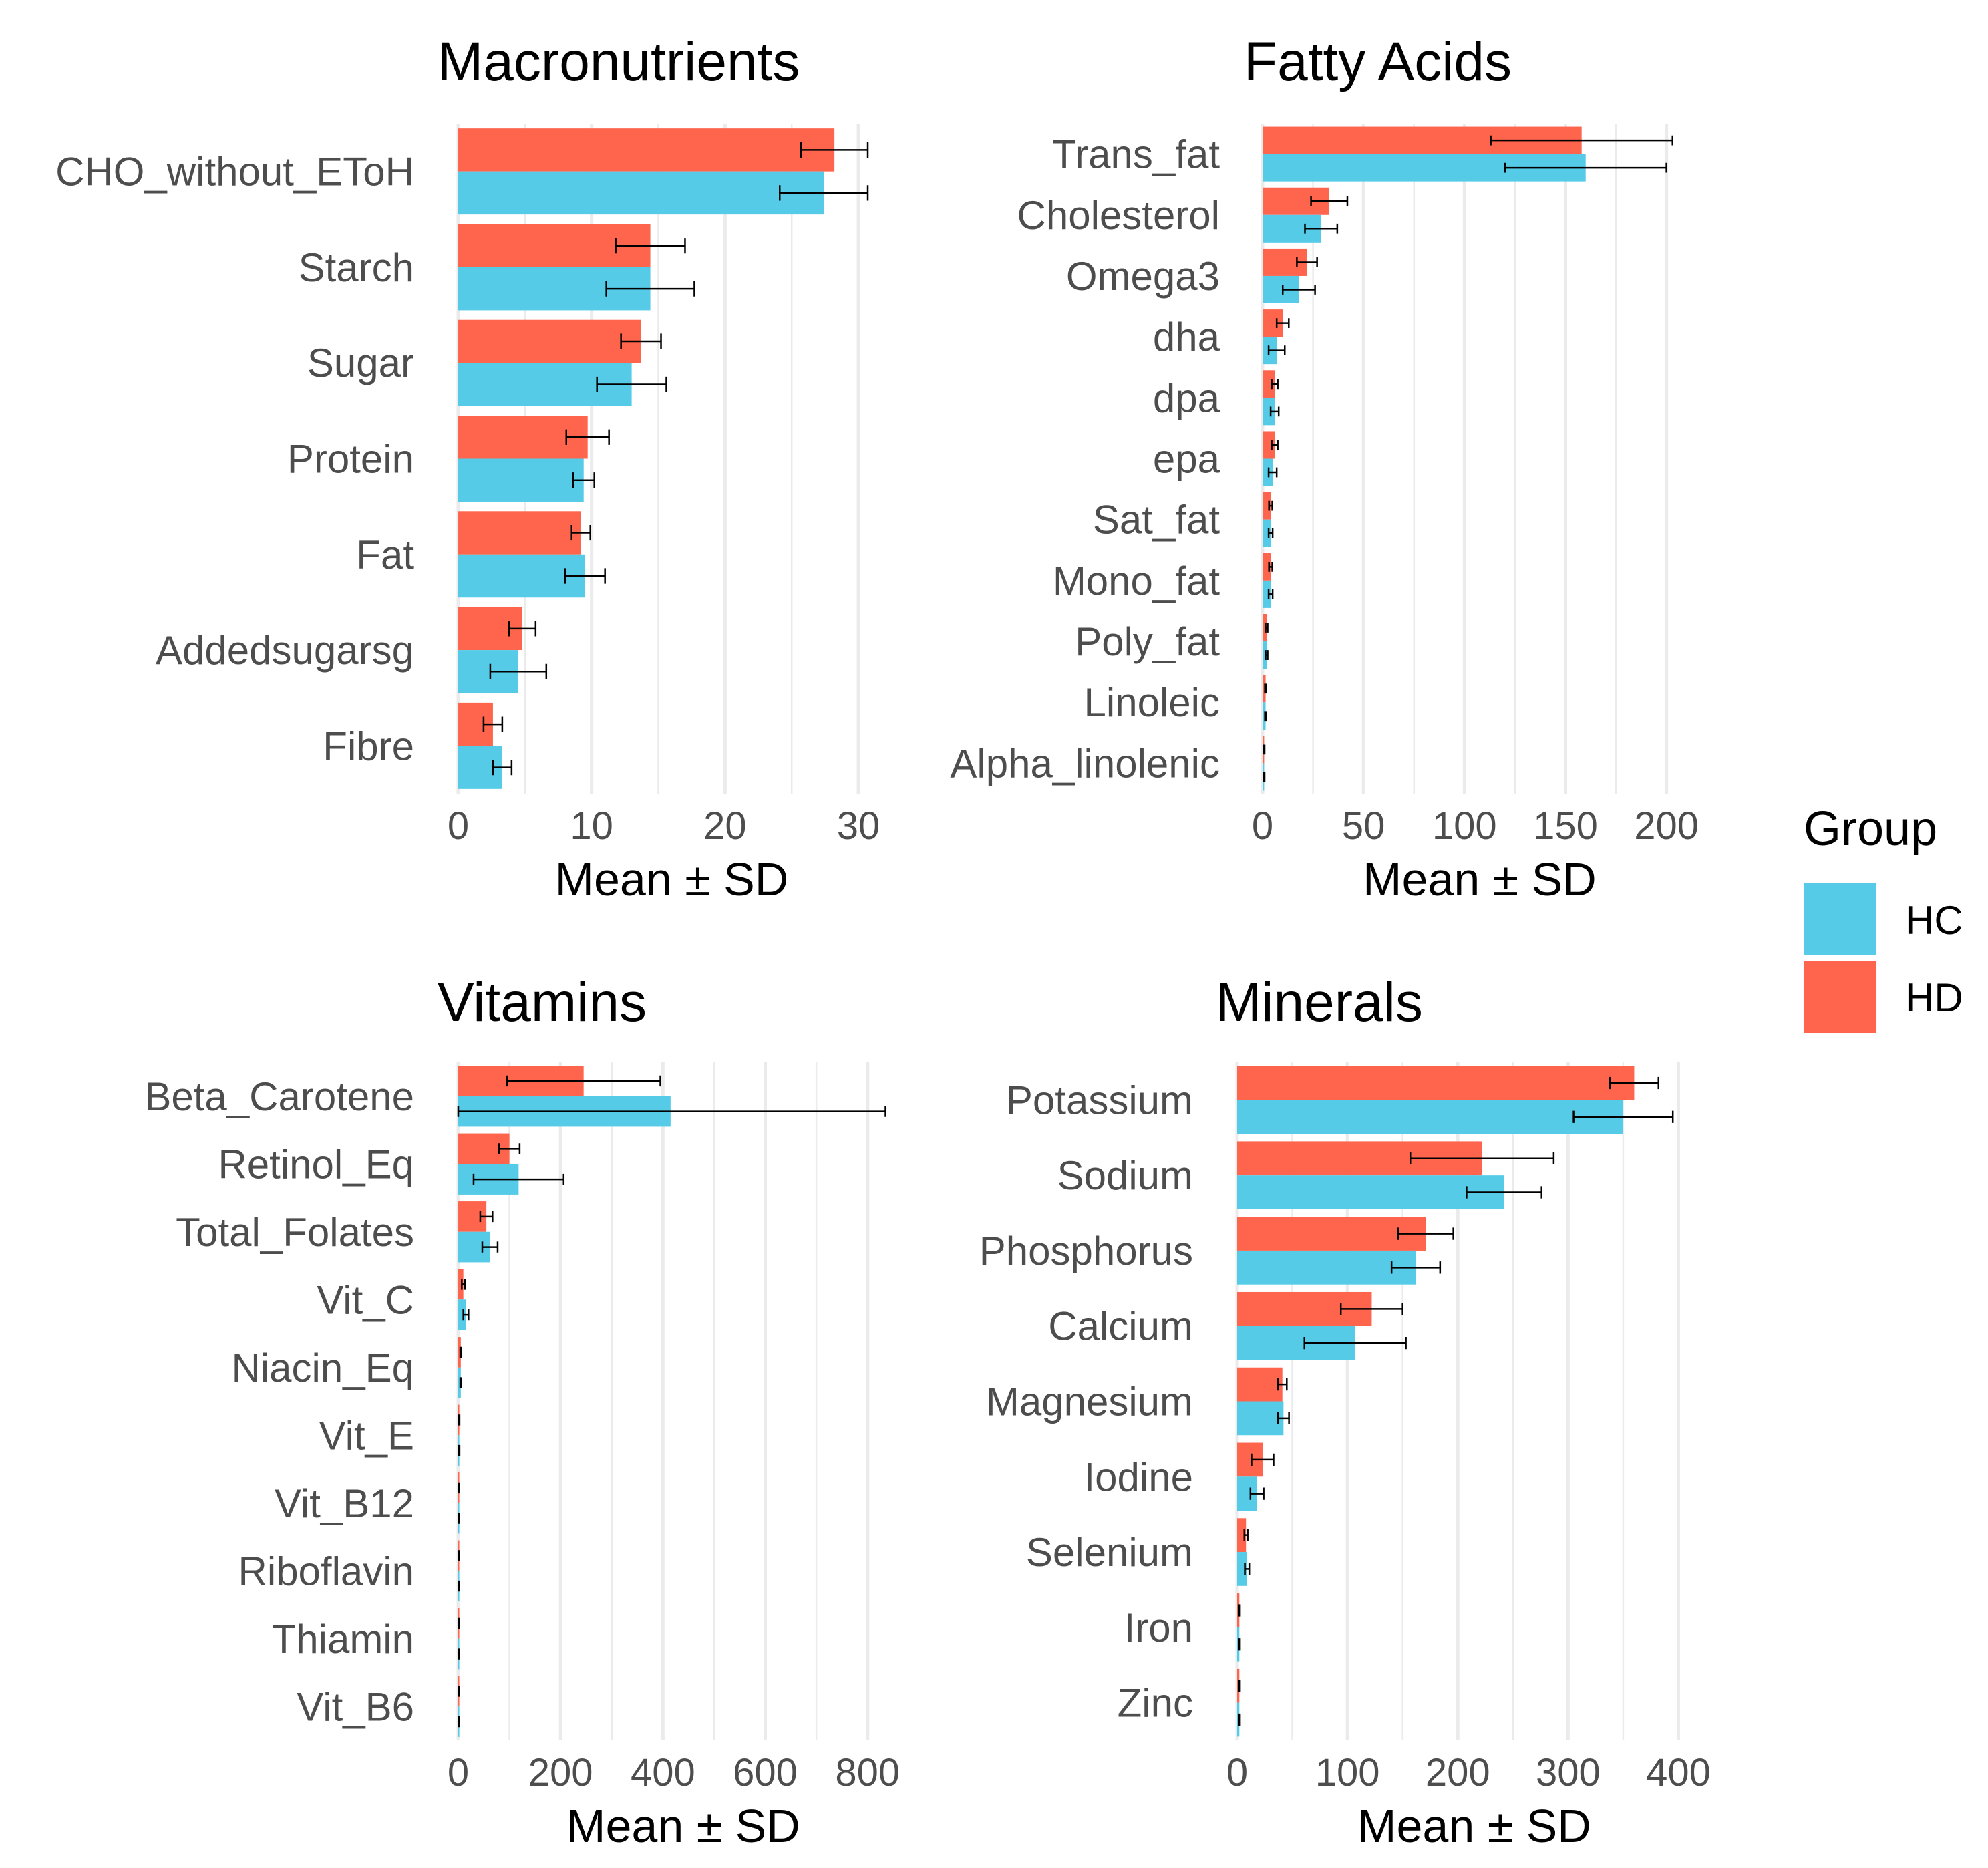  What do you see at coordinates (1355, 1343) in the screenshot?
I see `errorbar-hc-calcium` at bounding box center [1355, 1343].